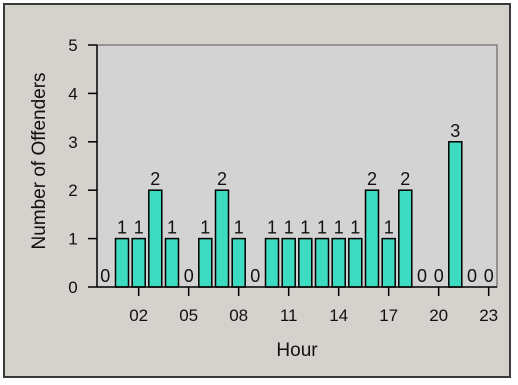 The height and width of the screenshot is (385, 518). I want to click on x-axis: 02 05 08 11 14 17 20 23, so click(297, 305).